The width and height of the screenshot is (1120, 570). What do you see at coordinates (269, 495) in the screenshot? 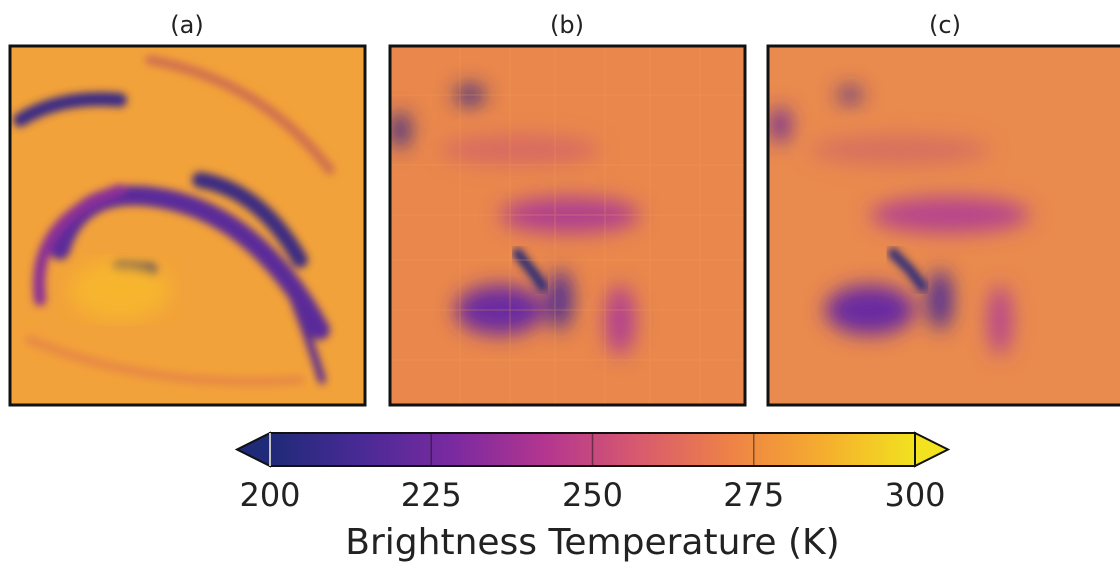
I see `tick-label: 200` at bounding box center [269, 495].